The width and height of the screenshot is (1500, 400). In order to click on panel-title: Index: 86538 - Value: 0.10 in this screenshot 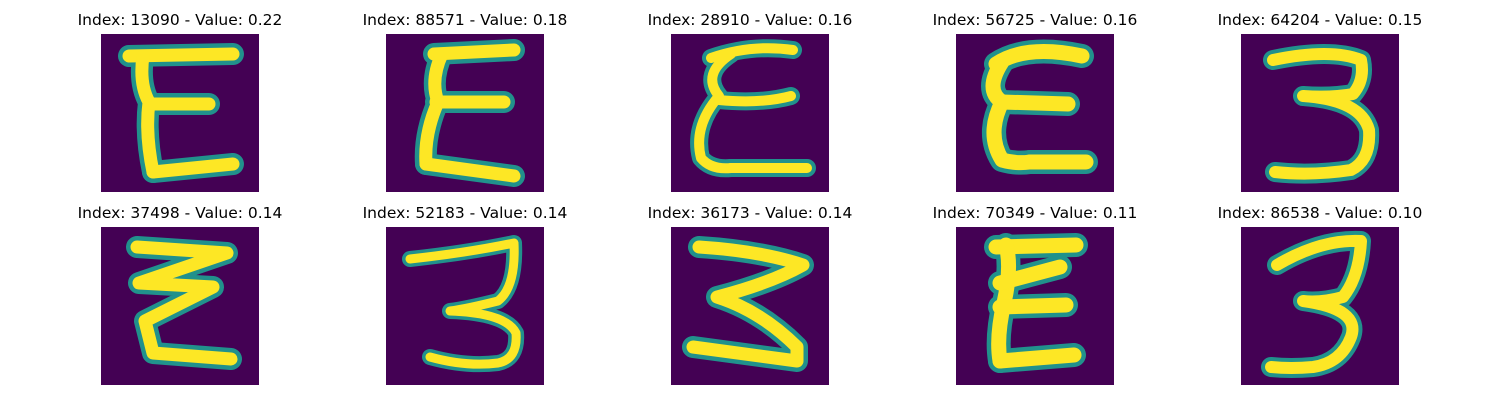, I will do `click(1320, 213)`.